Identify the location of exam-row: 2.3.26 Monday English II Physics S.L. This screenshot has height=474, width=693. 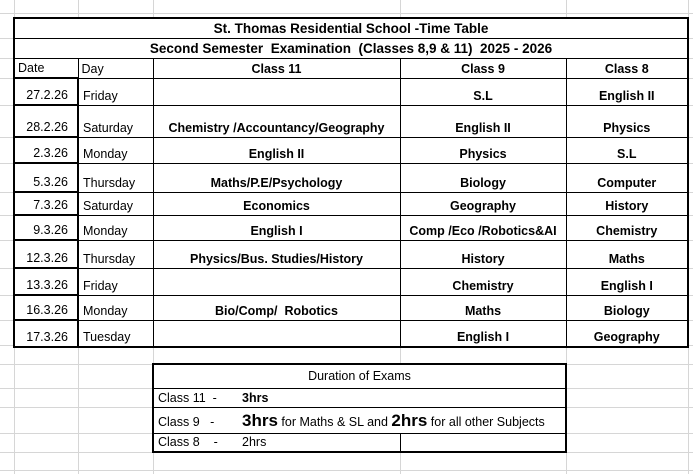
(351, 150).